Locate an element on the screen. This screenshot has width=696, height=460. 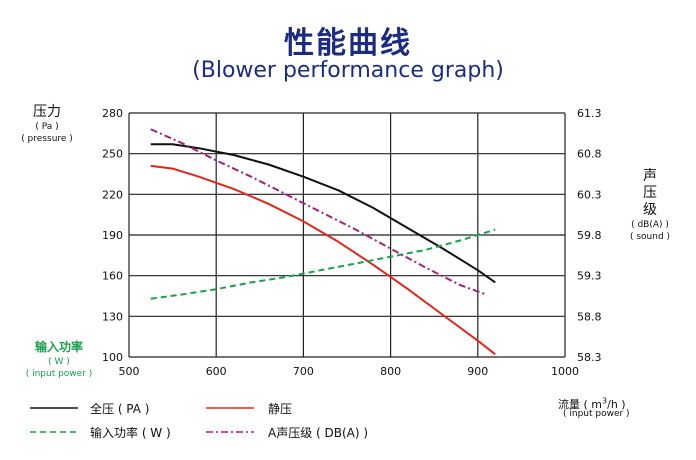
x-tick-label: 600 is located at coordinates (216, 371).